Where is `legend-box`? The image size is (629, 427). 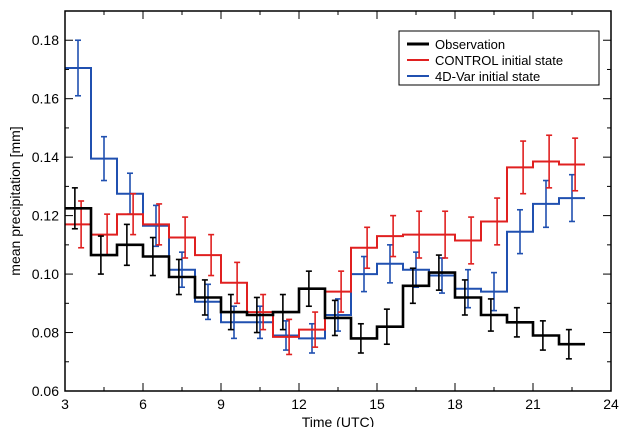
legend-box is located at coordinates (499, 58).